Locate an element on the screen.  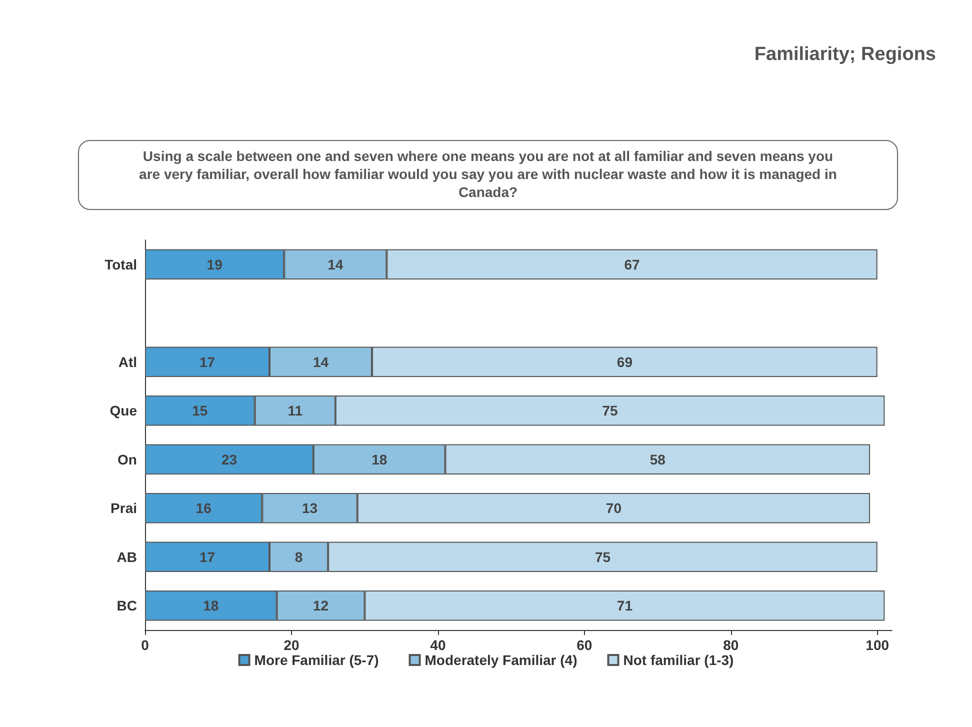
y-tick-label: Prai is located at coordinates (123, 508).